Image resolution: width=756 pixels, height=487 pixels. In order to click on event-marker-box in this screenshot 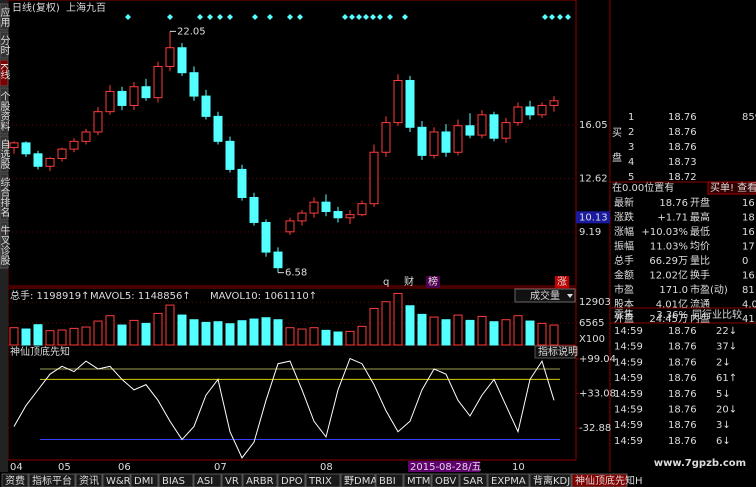, I will do `click(433, 282)`.